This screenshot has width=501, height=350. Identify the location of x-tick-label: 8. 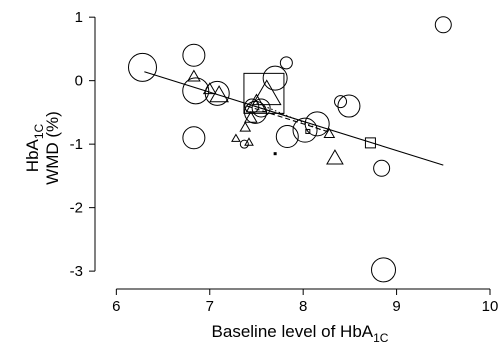
(303, 306).